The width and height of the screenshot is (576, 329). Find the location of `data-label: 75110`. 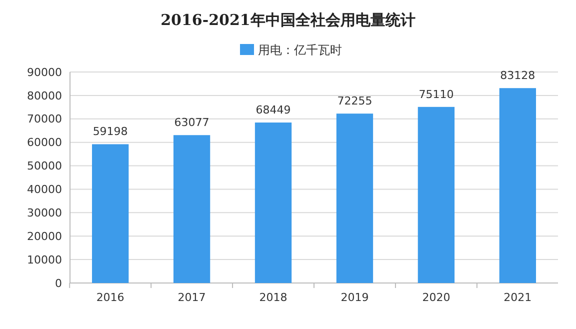

data-label: 75110 is located at coordinates (436, 94).